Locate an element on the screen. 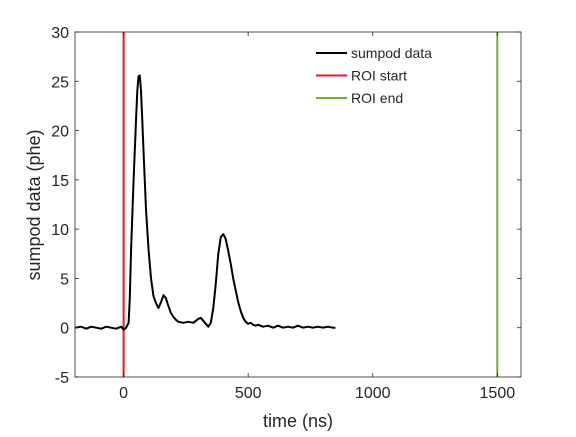 The image size is (576, 437). y-tick-label: -5 is located at coordinates (62, 378).